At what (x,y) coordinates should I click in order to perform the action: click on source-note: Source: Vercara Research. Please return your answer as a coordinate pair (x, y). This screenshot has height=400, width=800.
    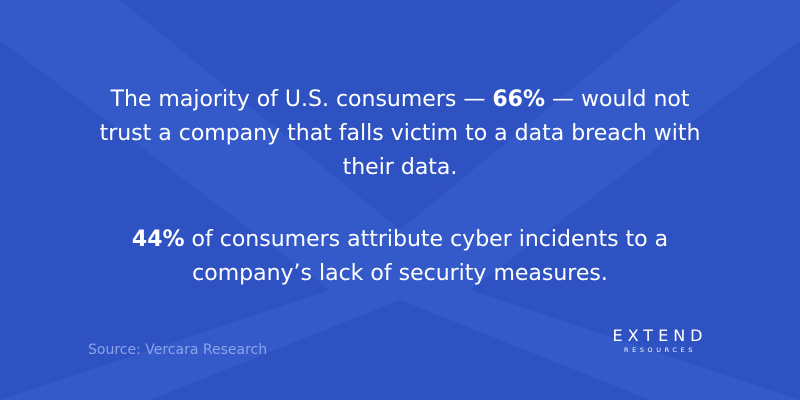
    Looking at the image, I should click on (178, 350).